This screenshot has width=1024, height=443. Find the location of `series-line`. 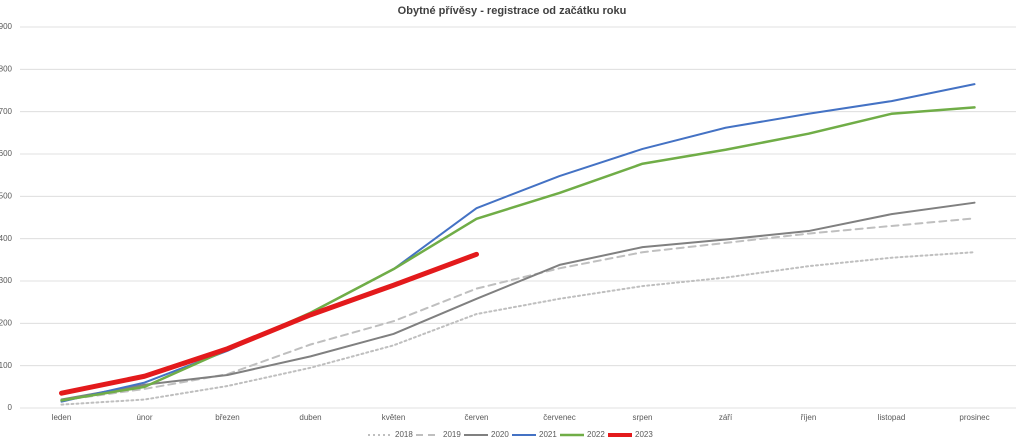

series-line is located at coordinates (269, 323).